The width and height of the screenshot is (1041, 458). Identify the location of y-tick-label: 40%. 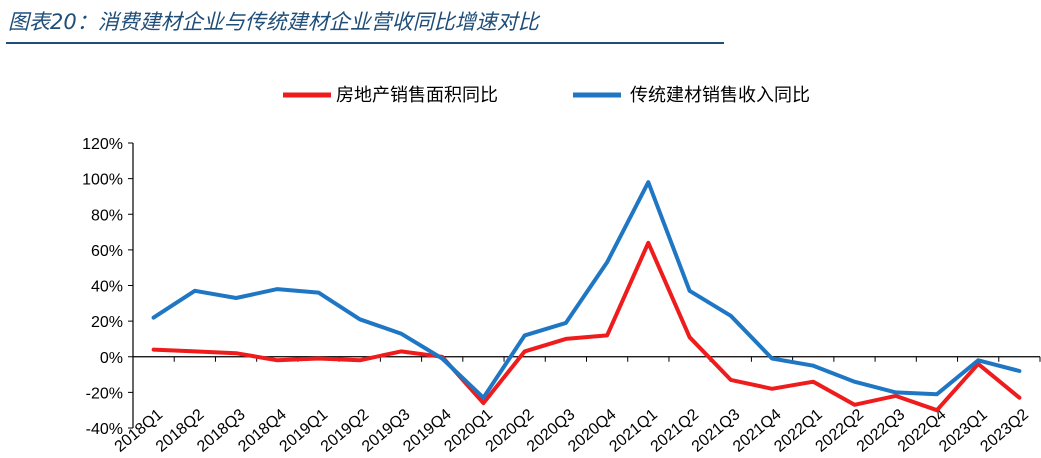
(107, 287).